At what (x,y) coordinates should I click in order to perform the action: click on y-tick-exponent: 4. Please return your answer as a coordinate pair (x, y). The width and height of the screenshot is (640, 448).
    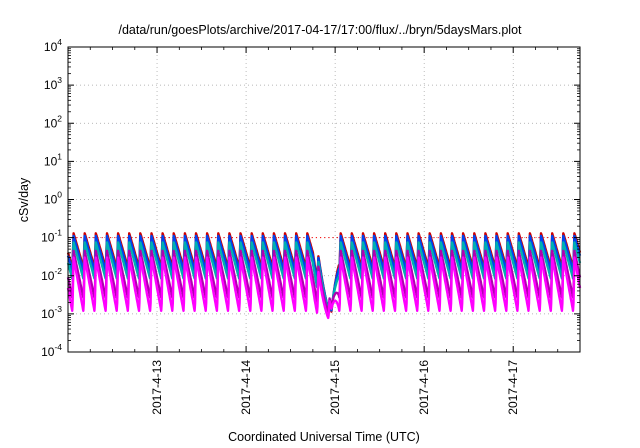
    Looking at the image, I should click on (59, 42).